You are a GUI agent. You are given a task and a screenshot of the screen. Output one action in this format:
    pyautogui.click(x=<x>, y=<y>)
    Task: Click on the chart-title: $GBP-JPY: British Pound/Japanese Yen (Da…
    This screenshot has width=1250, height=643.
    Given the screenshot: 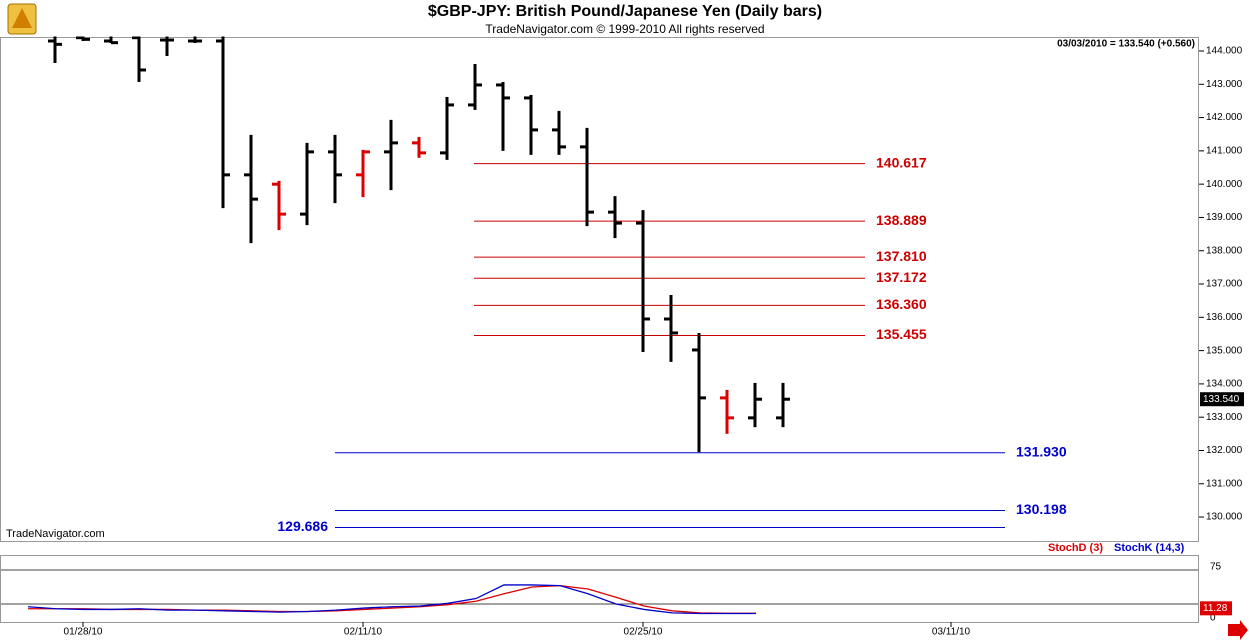 What is the action you would take?
    pyautogui.click(x=625, y=11)
    